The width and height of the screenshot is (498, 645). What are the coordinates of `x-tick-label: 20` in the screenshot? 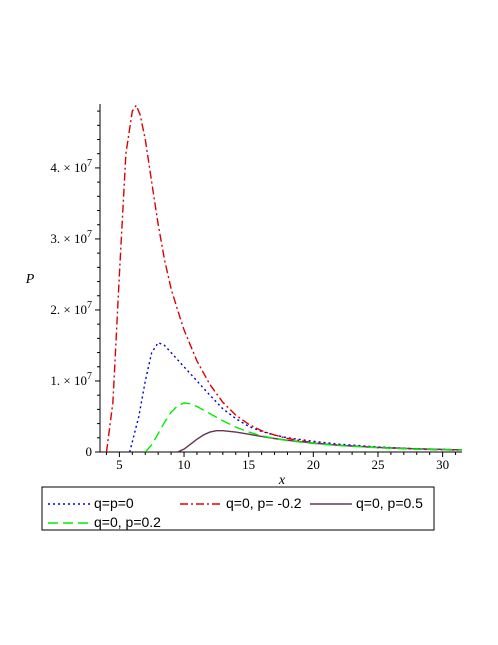 It's located at (313, 464).